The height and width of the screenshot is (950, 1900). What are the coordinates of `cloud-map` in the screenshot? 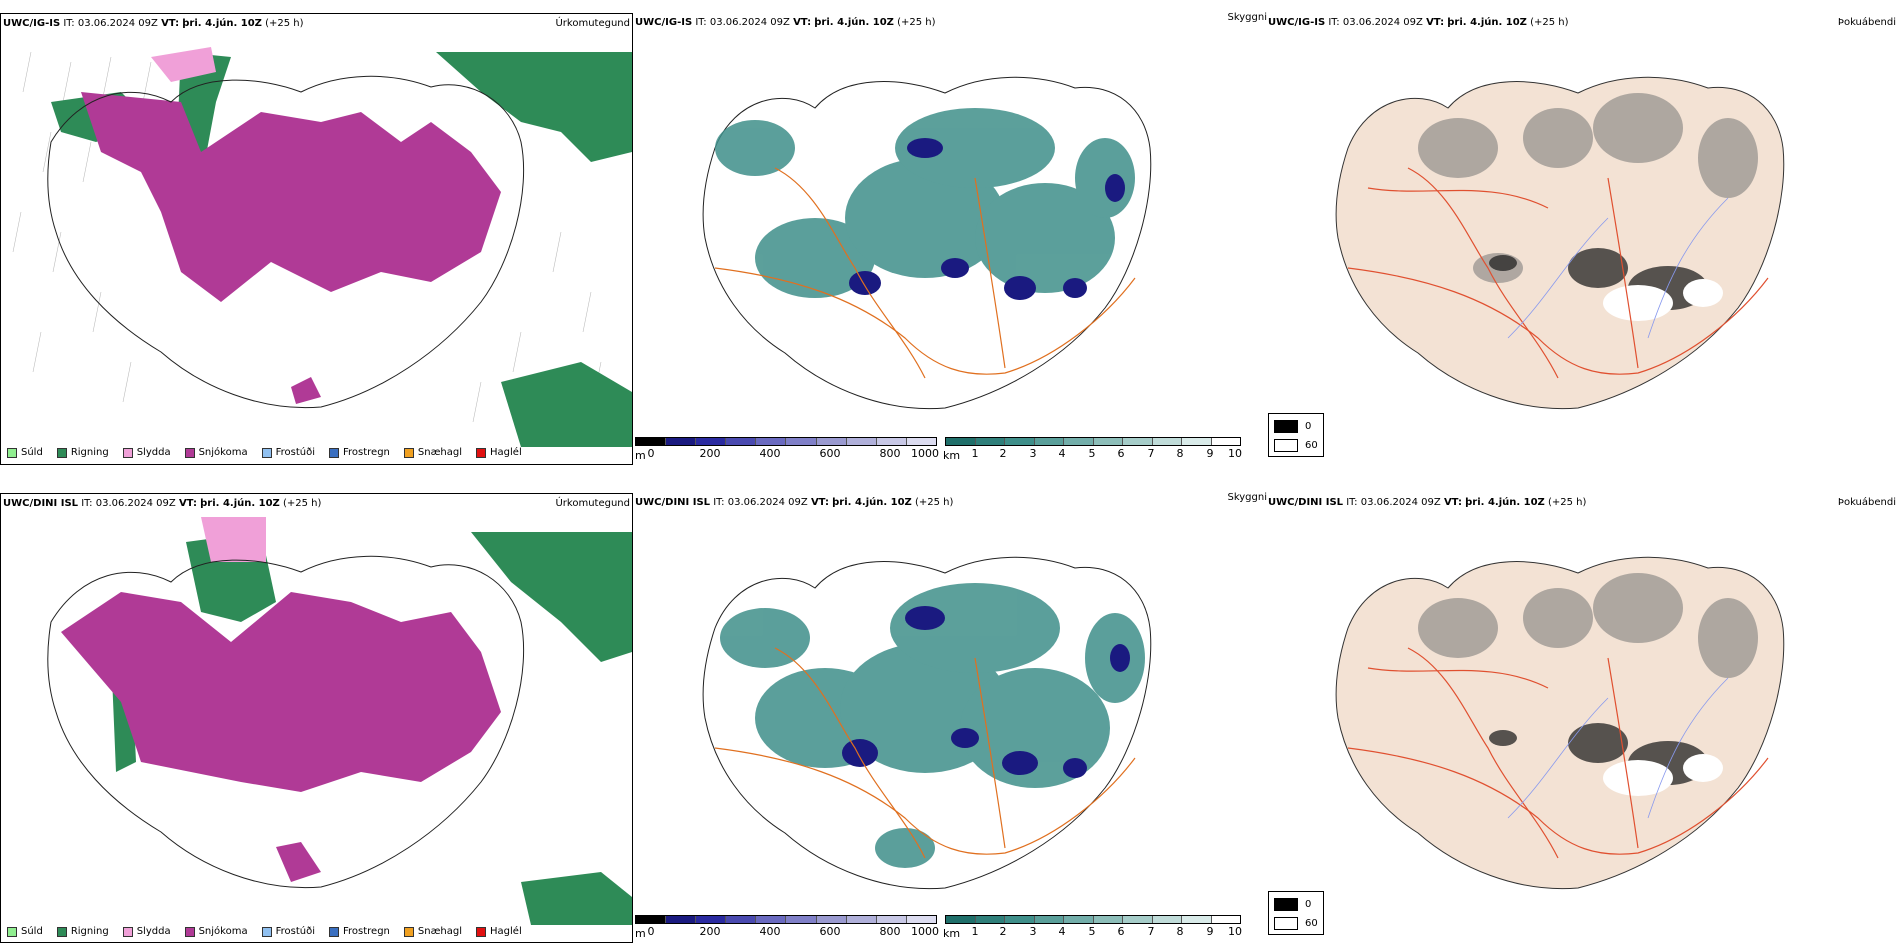 It's located at (1560, 243).